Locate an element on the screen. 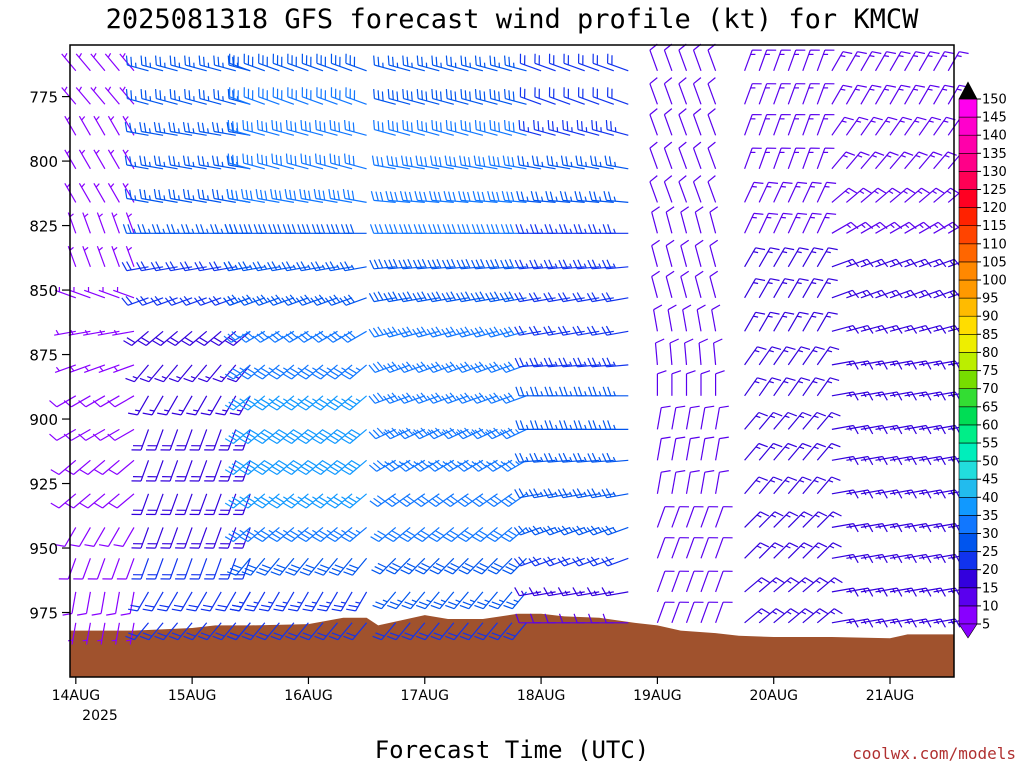 This screenshot has height=768, width=1024. colorbar-label: 90 is located at coordinates (990, 317).